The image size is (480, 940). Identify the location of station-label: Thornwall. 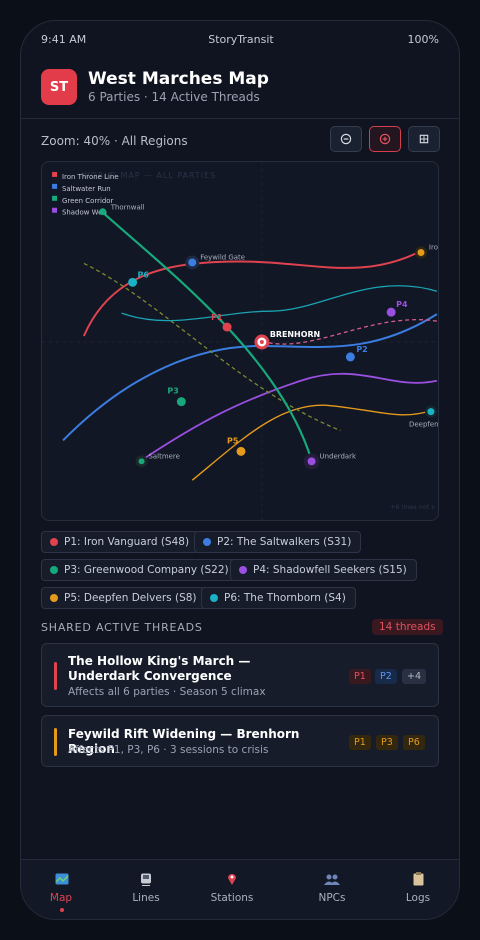
(127, 208).